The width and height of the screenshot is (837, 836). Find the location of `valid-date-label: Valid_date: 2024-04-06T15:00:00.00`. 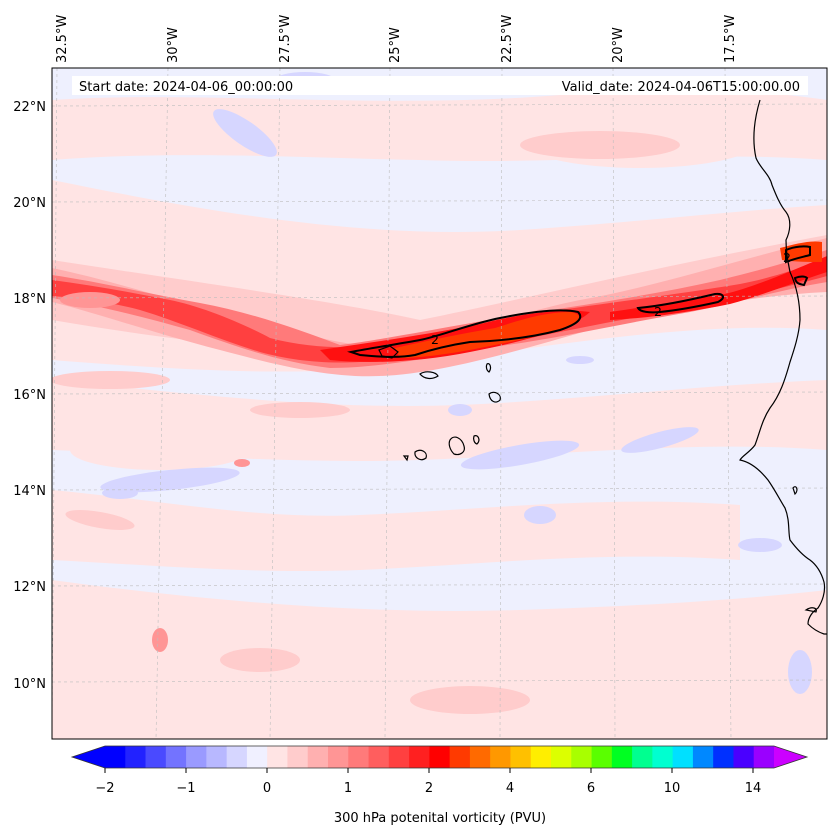

valid-date-label: Valid_date: 2024-04-06T15:00:00.00 is located at coordinates (681, 87).